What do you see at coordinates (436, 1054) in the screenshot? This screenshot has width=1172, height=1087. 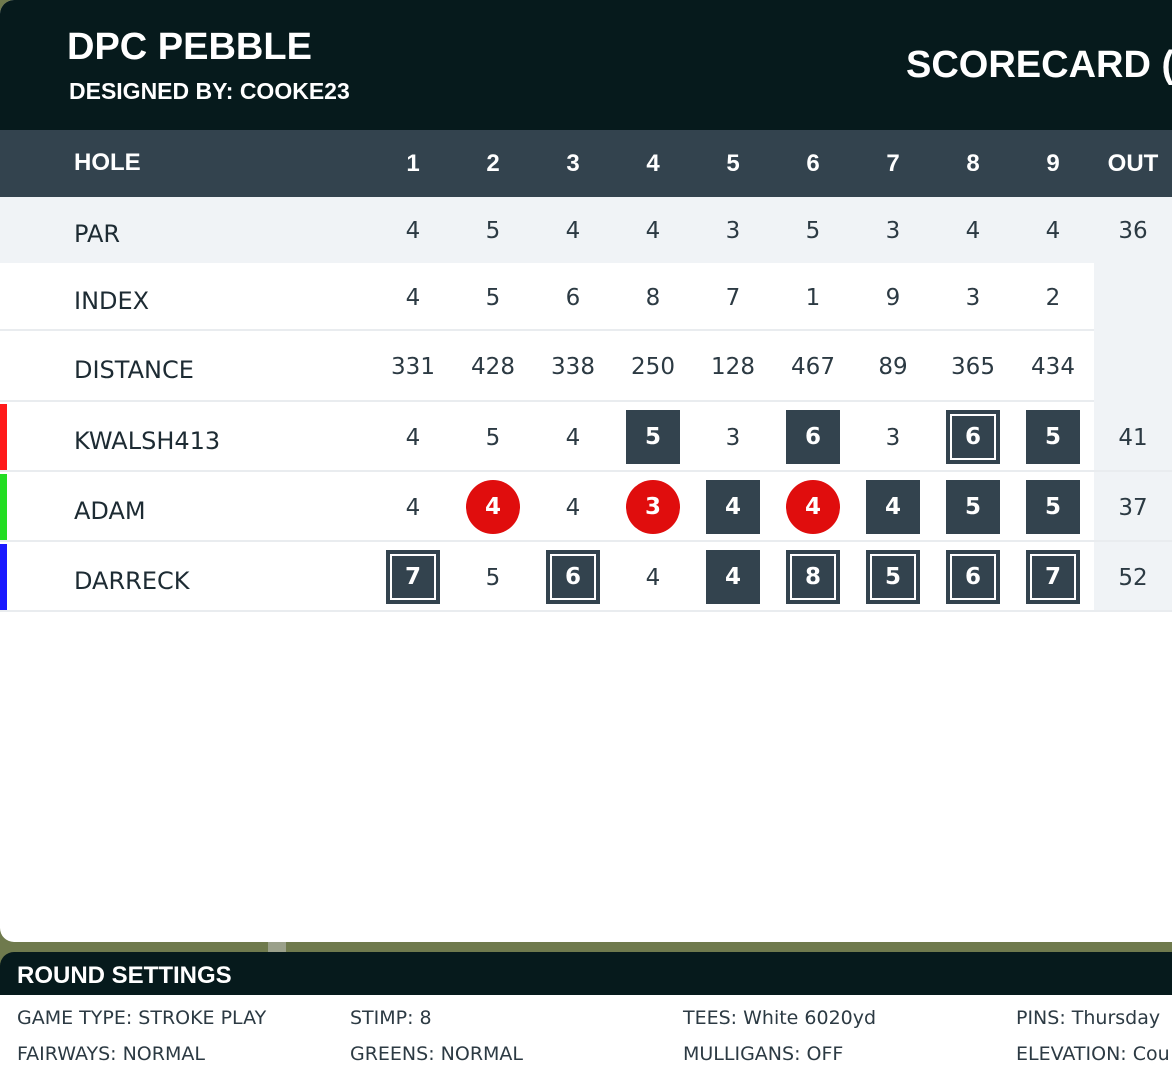 I see `setting-greens: GREENS: NORMAL` at bounding box center [436, 1054].